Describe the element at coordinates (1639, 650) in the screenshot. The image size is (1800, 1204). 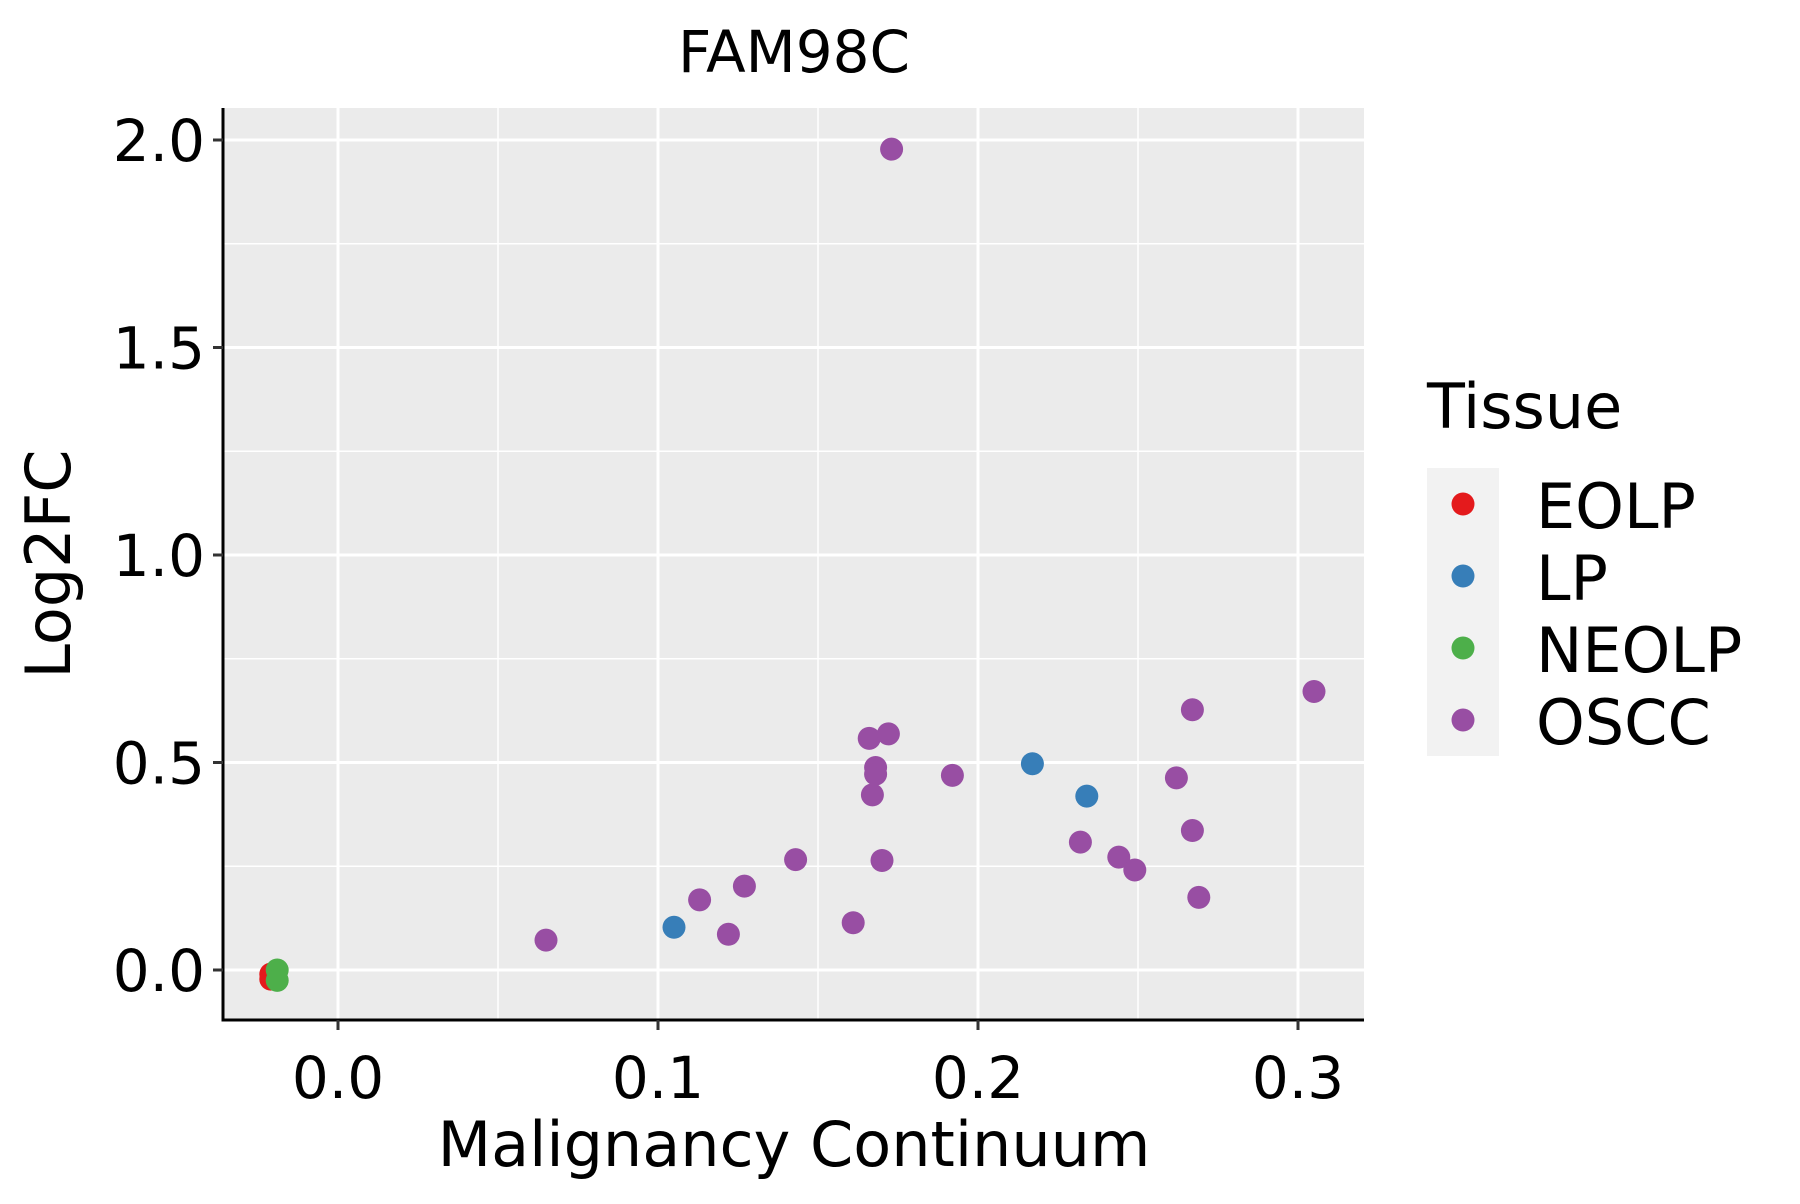
I see `legend-label-neolp: NEOLP` at that location.